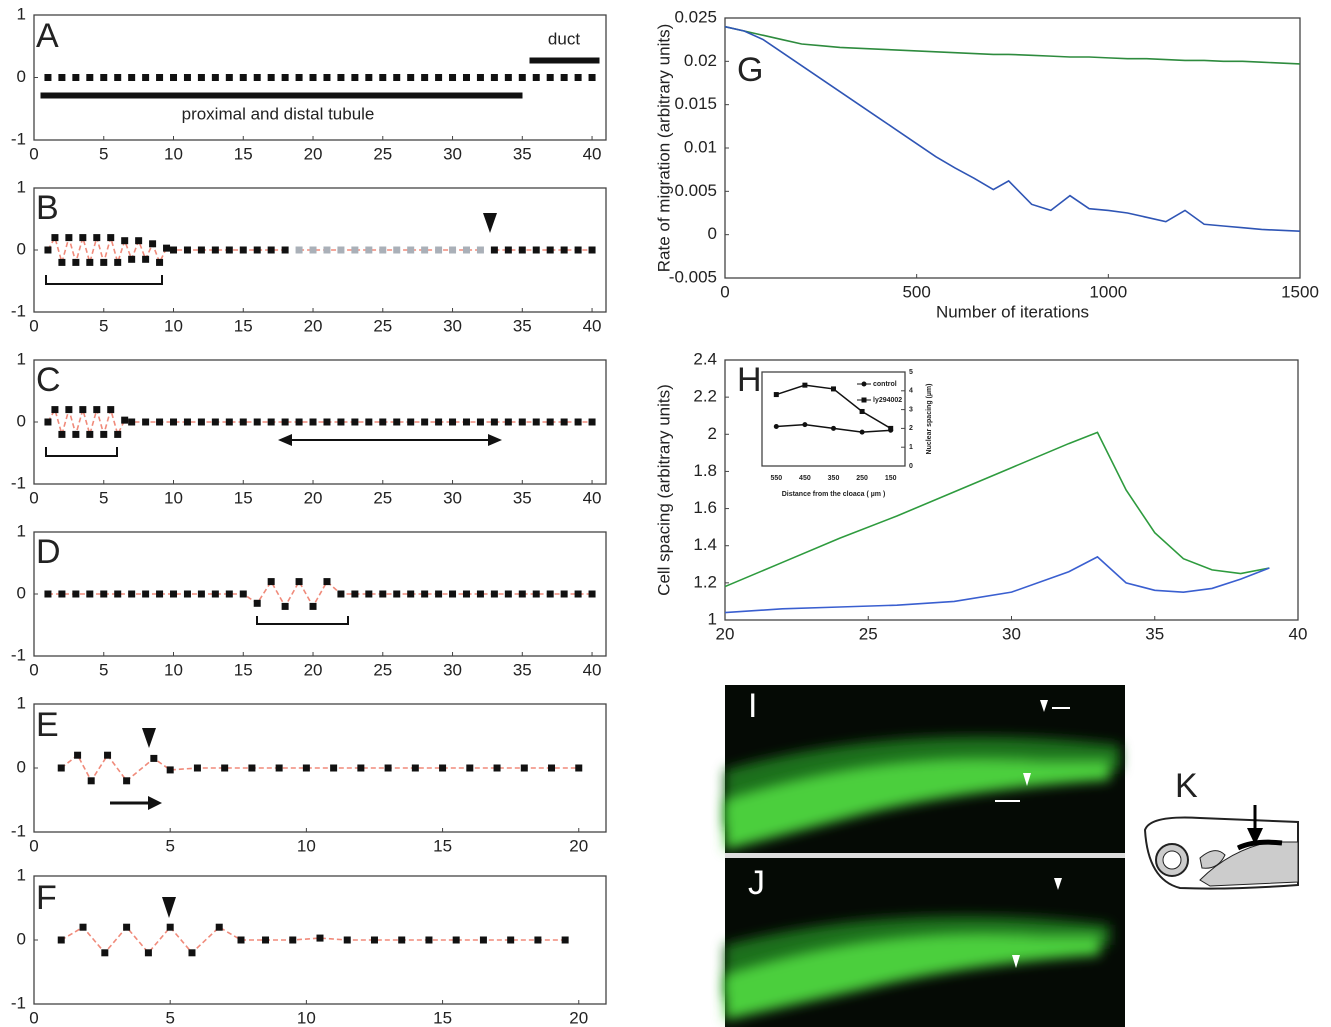 The height and width of the screenshot is (1027, 1331). What do you see at coordinates (663, 148) in the screenshot?
I see `y-axis-label: Rate of migration (arbitrary units)` at bounding box center [663, 148].